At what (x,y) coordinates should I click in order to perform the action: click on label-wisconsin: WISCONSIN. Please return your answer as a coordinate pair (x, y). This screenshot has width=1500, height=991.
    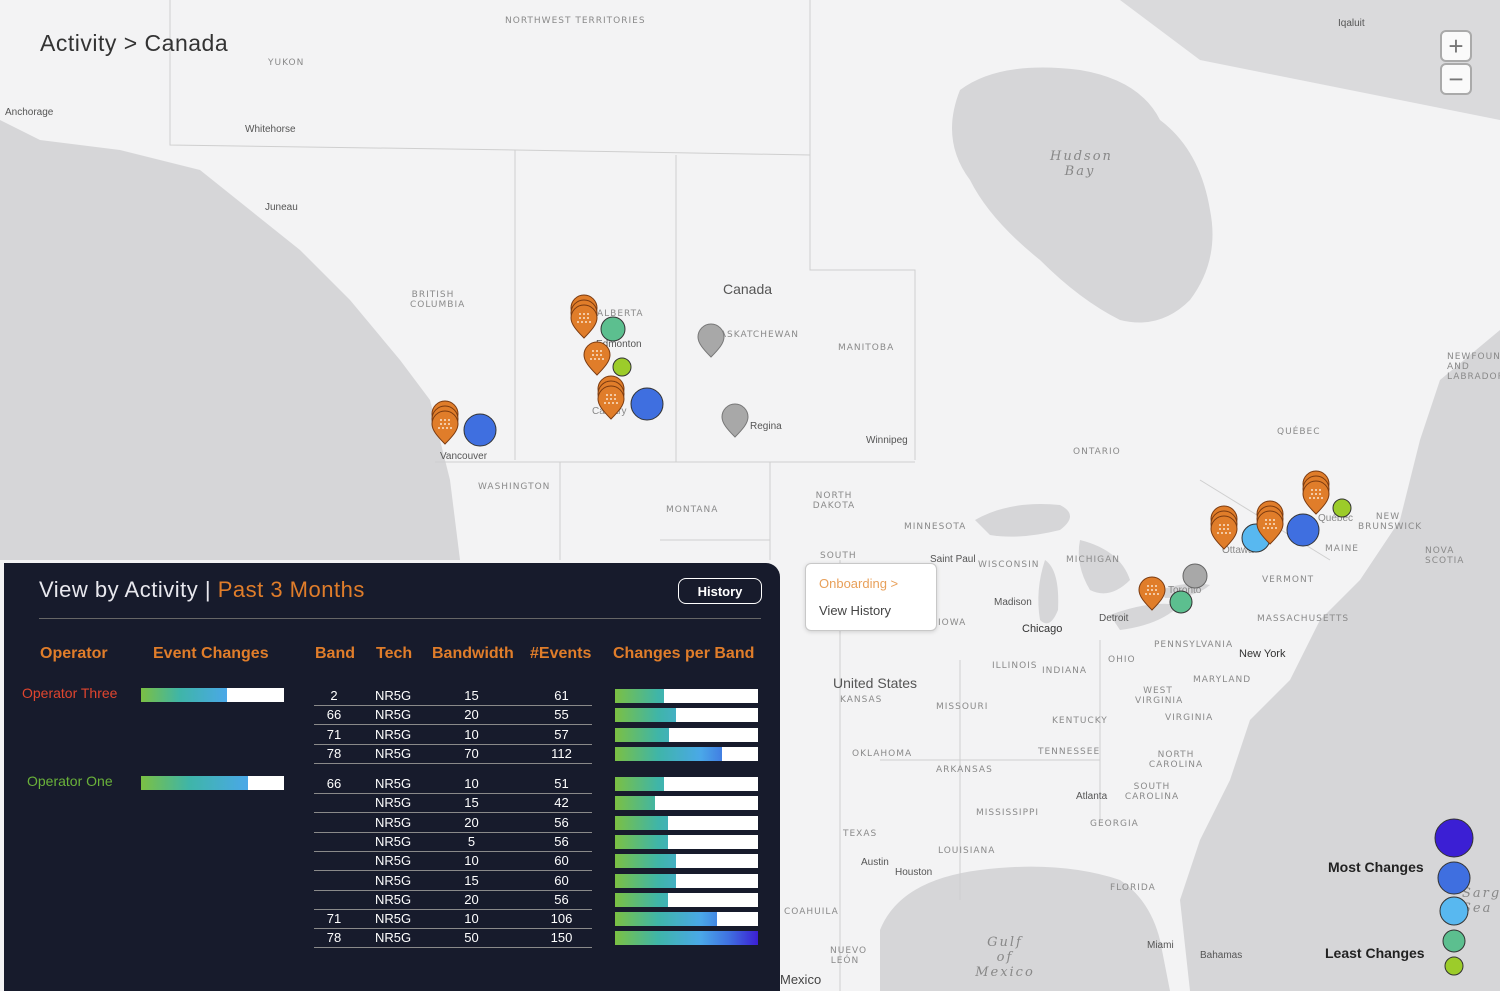
    Looking at the image, I should click on (1009, 565).